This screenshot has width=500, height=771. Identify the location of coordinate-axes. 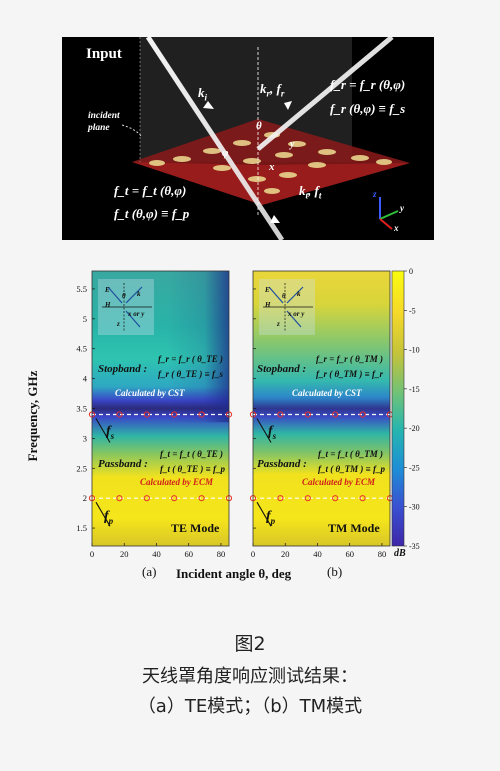
(389, 213).